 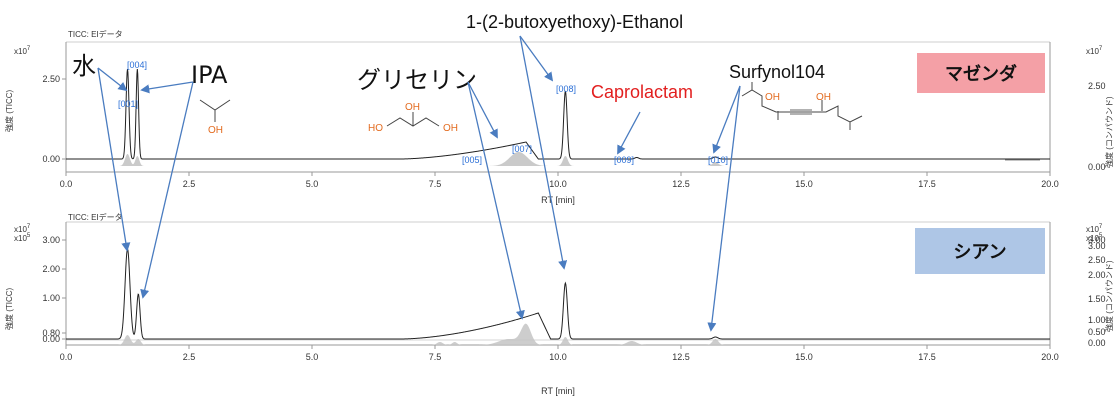 I want to click on bottom-x-tick-0: 0.0, so click(x=66, y=357).